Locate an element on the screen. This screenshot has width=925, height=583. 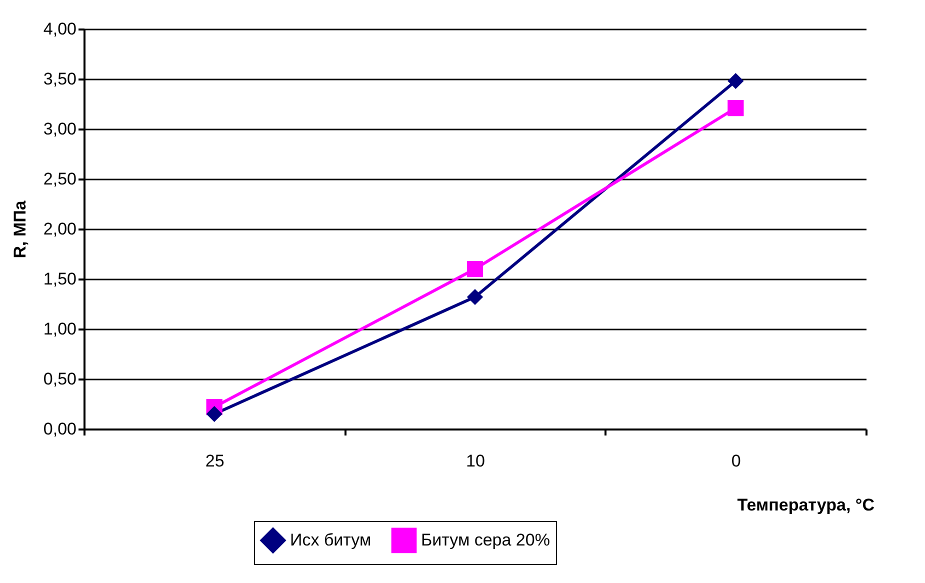
y-tick-label: 0,00 is located at coordinates (59, 429).